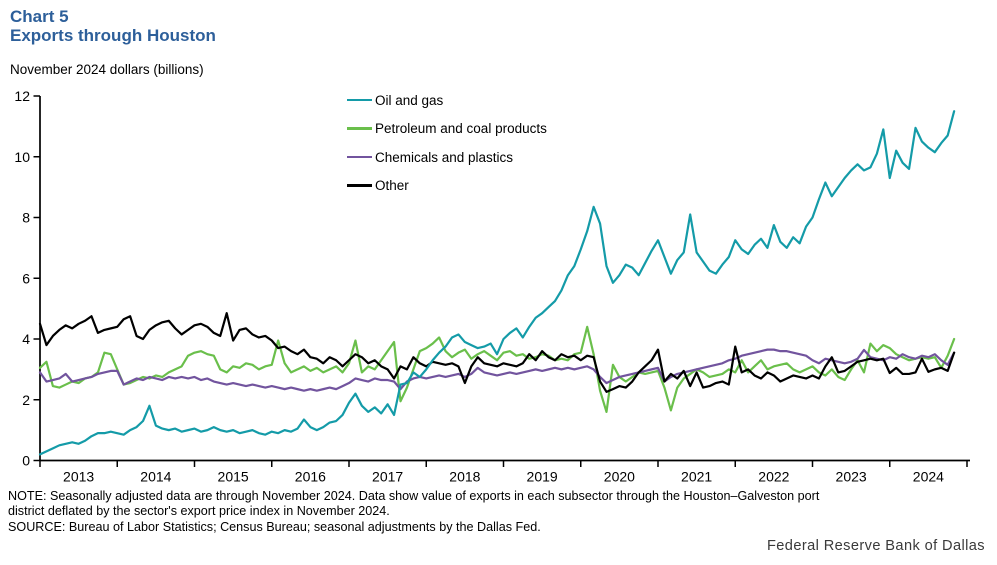  What do you see at coordinates (26, 278) in the screenshot?
I see `y-tick-label: 6` at bounding box center [26, 278].